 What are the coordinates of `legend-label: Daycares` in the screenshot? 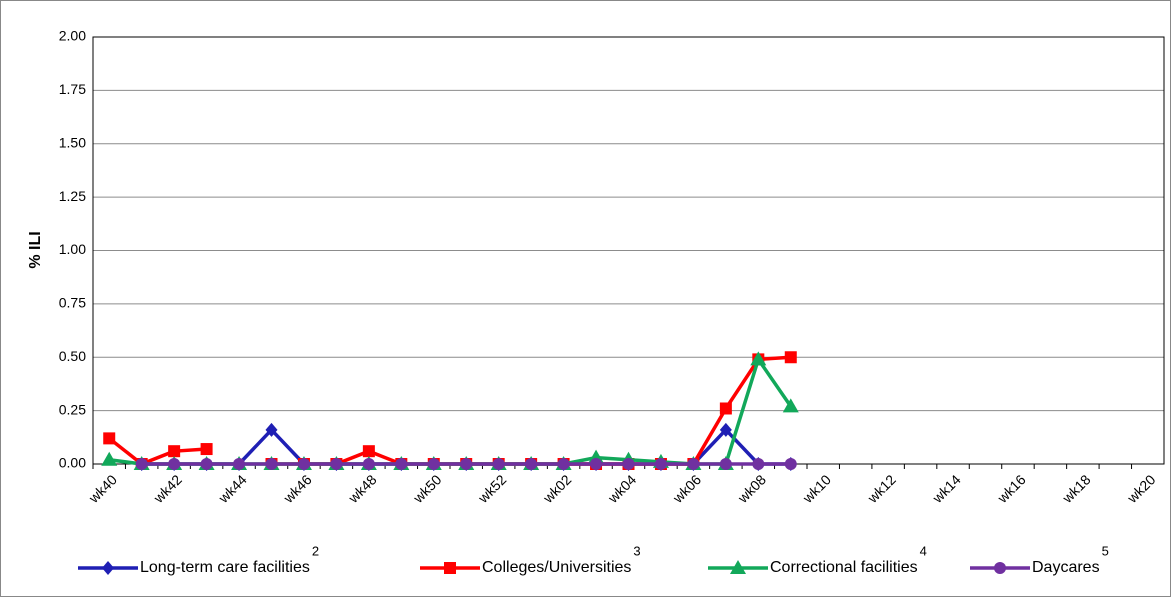 It's located at (1066, 567).